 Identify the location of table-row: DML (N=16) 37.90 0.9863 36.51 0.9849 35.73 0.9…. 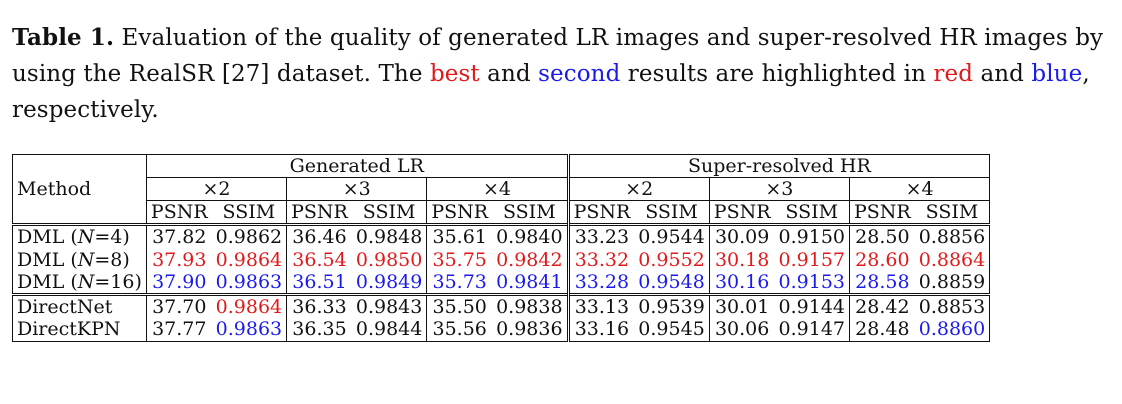
(501, 283).